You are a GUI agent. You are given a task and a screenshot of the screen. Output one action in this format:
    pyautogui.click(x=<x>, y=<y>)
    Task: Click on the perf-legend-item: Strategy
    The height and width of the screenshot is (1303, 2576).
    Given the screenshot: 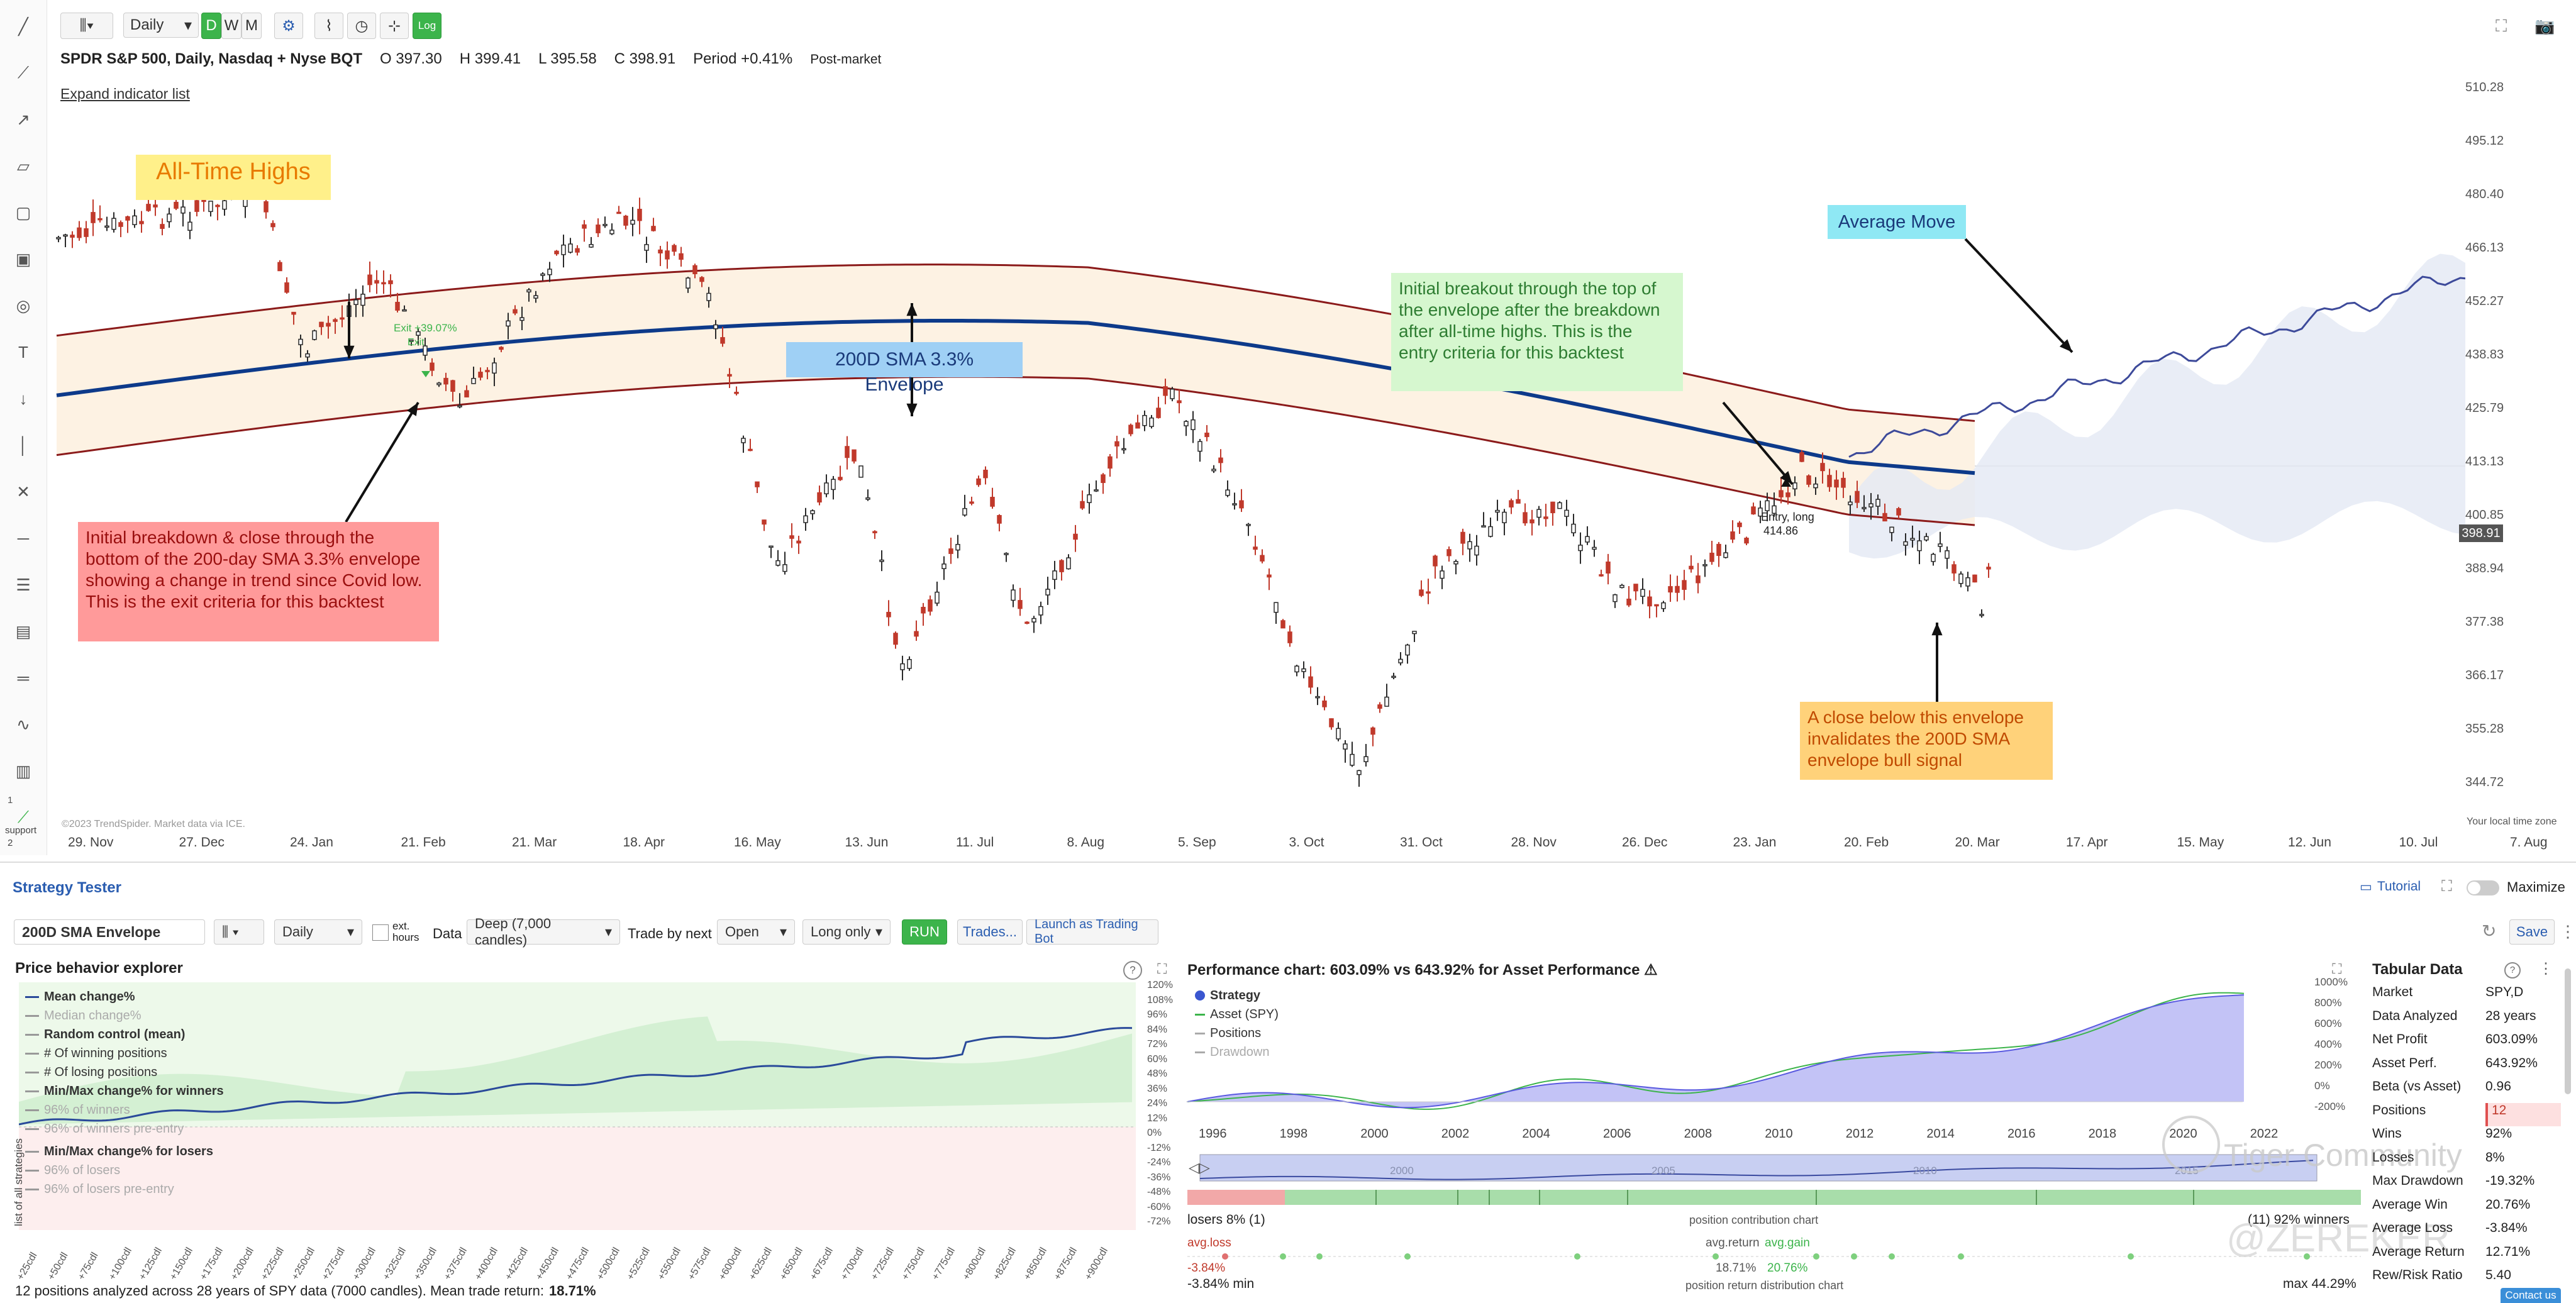 What is the action you would take?
    pyautogui.click(x=1237, y=995)
    